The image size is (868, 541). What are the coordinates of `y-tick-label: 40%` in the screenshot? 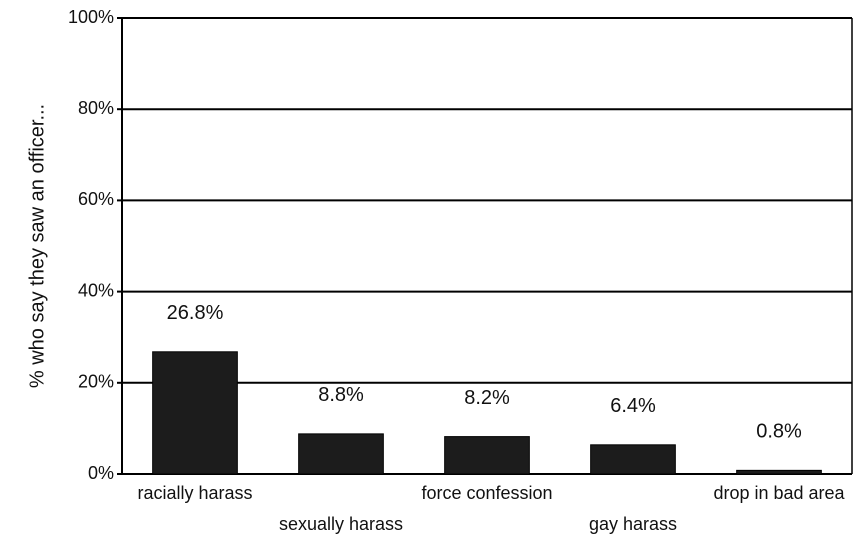 It's located at (96, 290).